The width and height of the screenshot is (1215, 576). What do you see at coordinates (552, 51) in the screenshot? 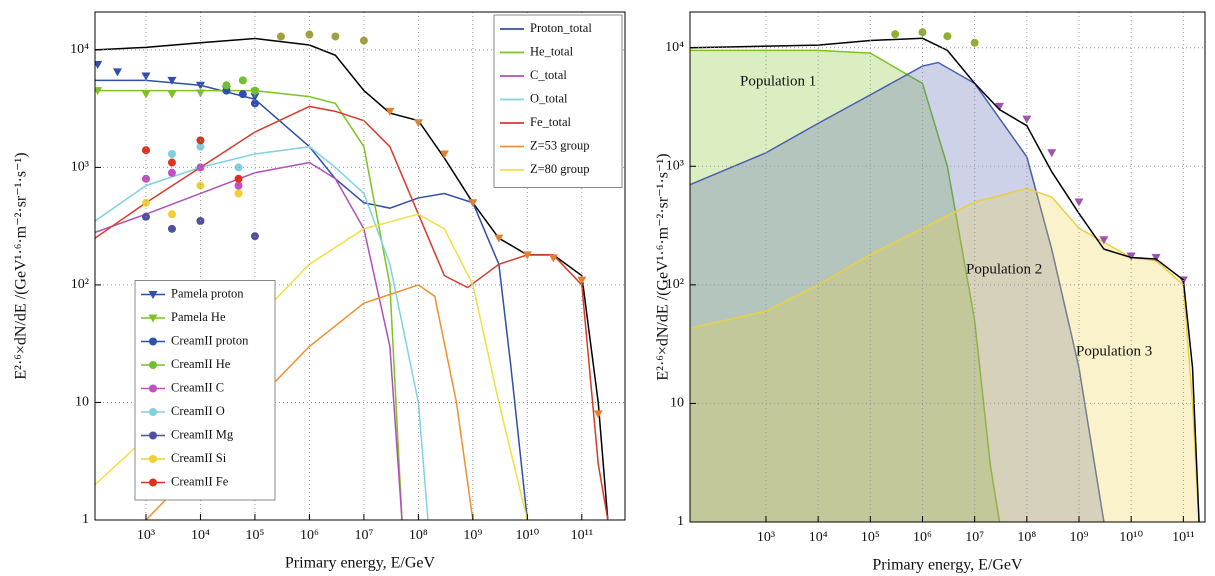
I see `legend-label: He_total` at bounding box center [552, 51].